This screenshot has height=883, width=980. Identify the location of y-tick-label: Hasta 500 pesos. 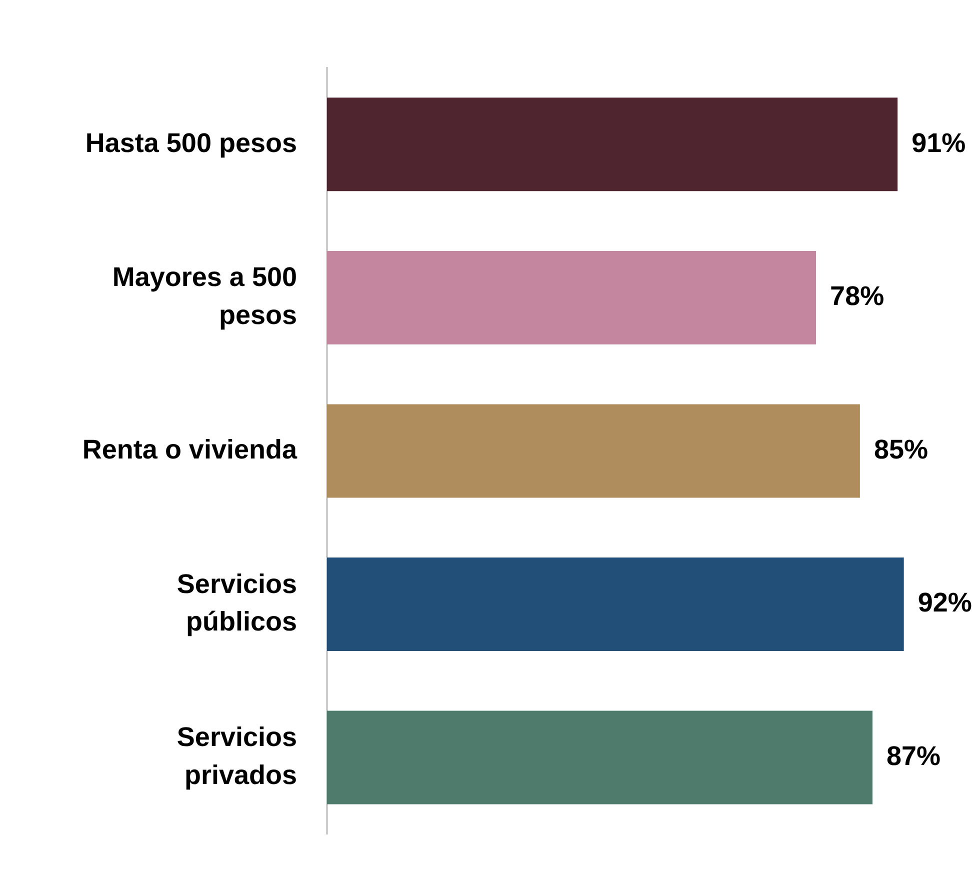
(191, 143).